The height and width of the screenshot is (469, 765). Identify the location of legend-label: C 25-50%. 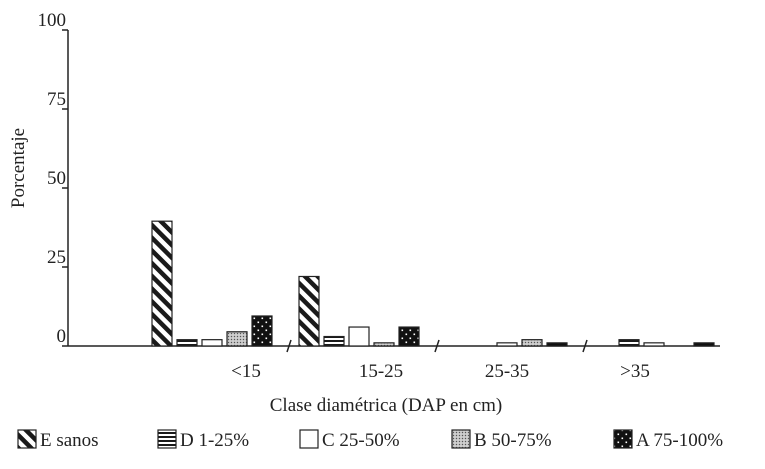
(361, 440).